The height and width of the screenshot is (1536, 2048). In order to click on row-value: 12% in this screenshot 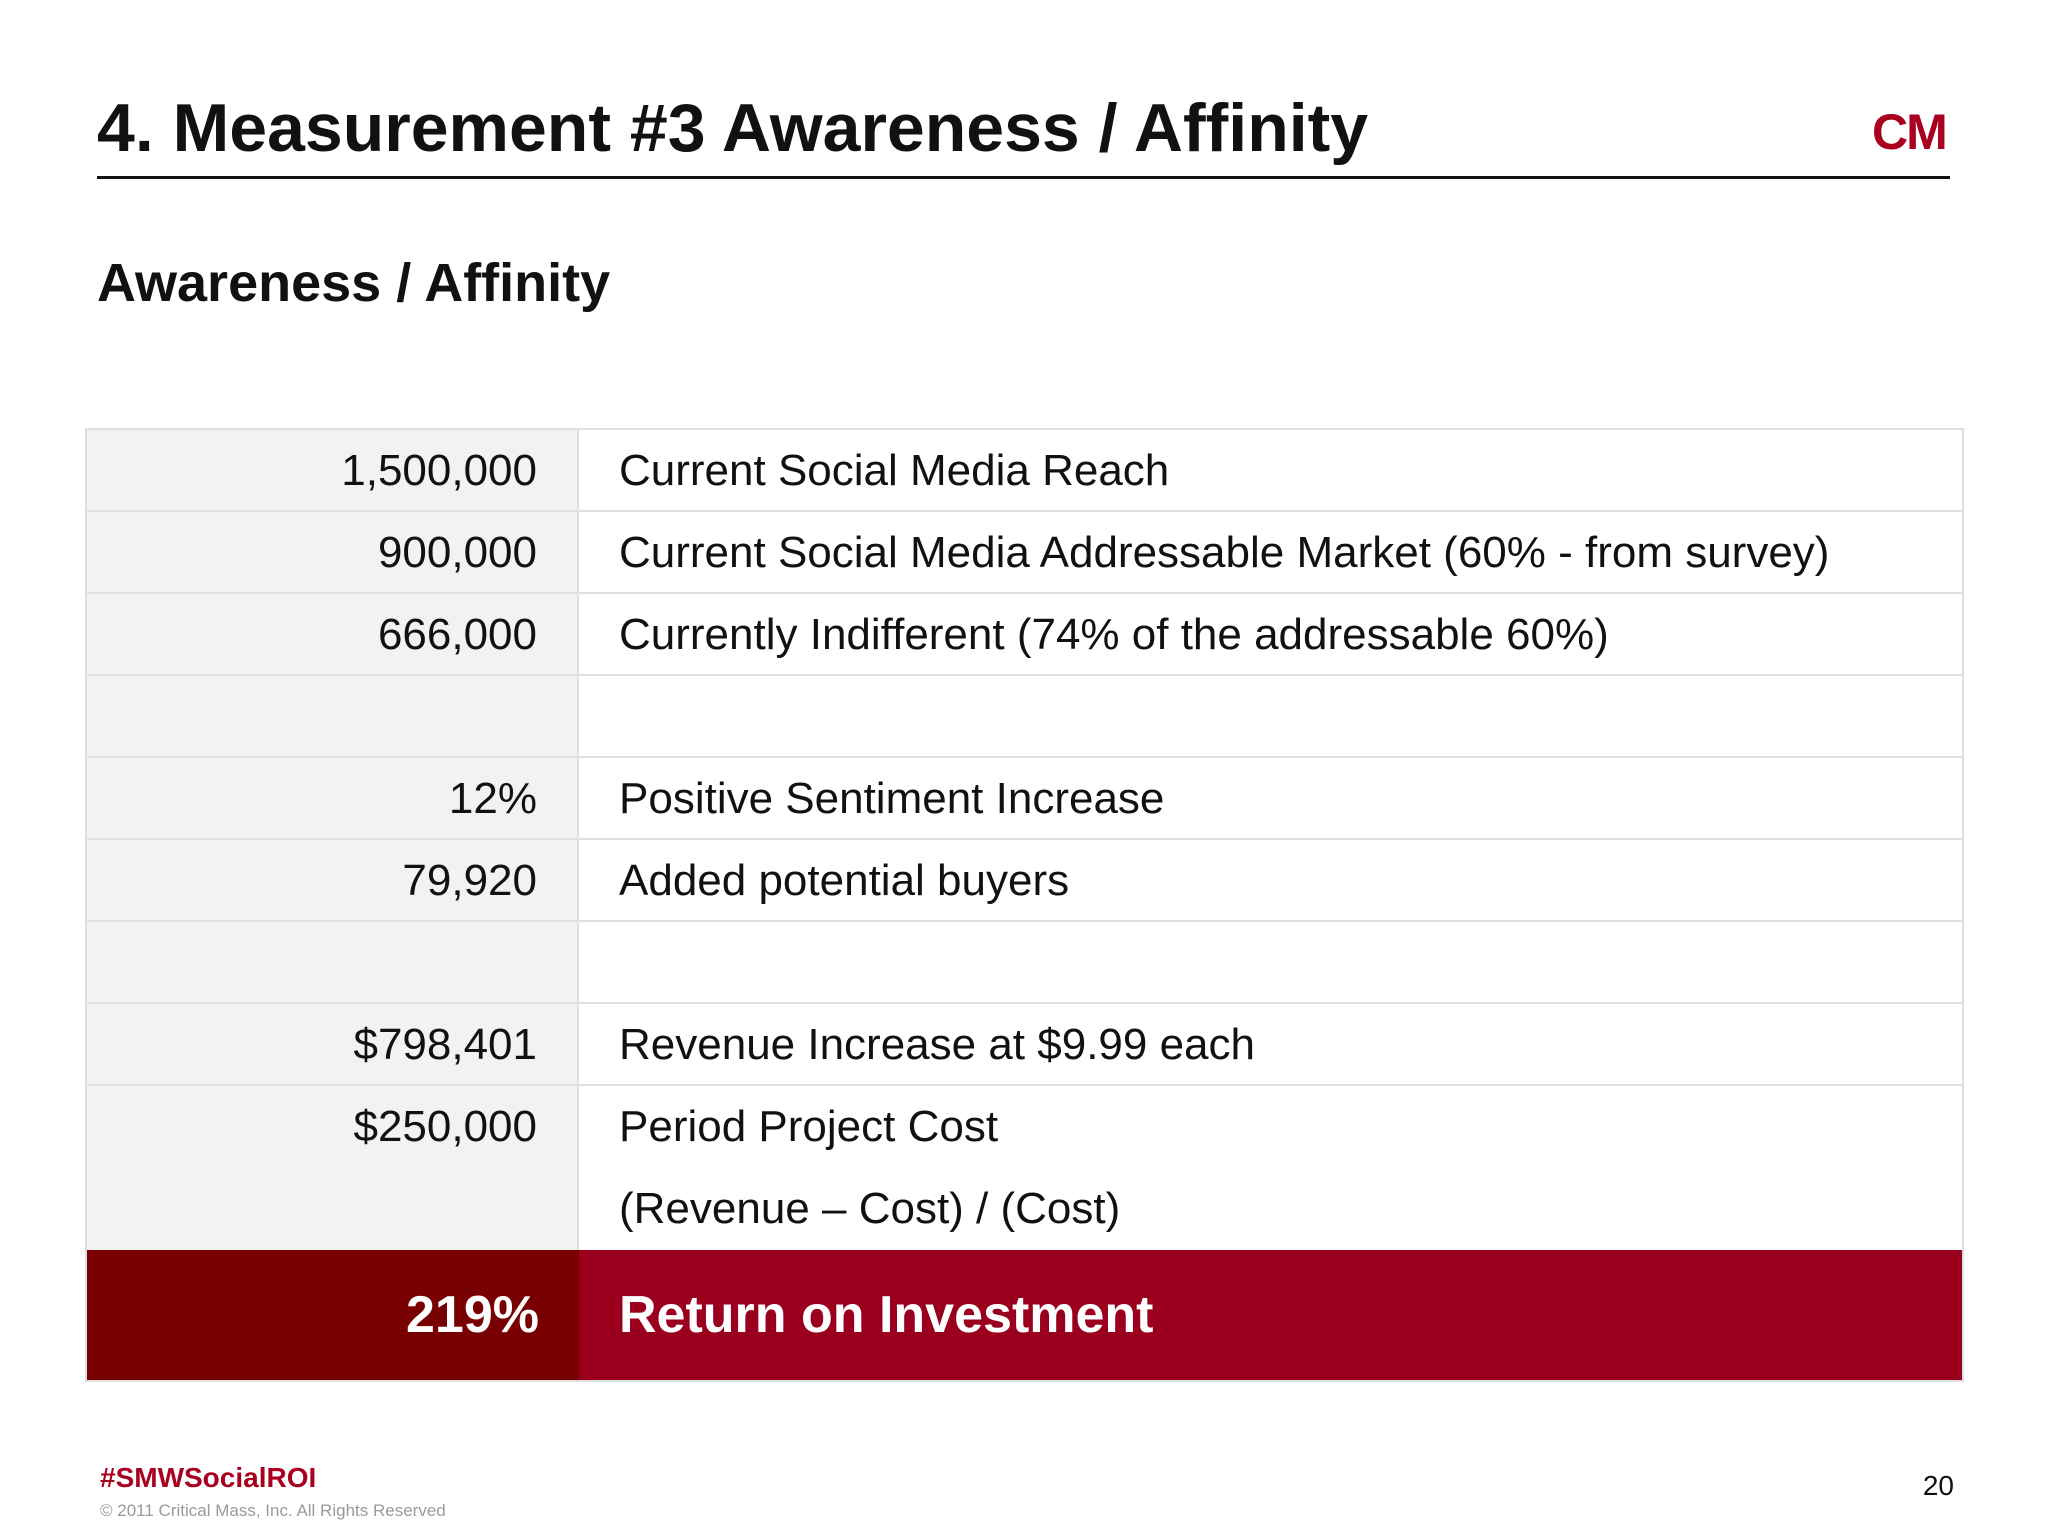, I will do `click(333, 798)`.